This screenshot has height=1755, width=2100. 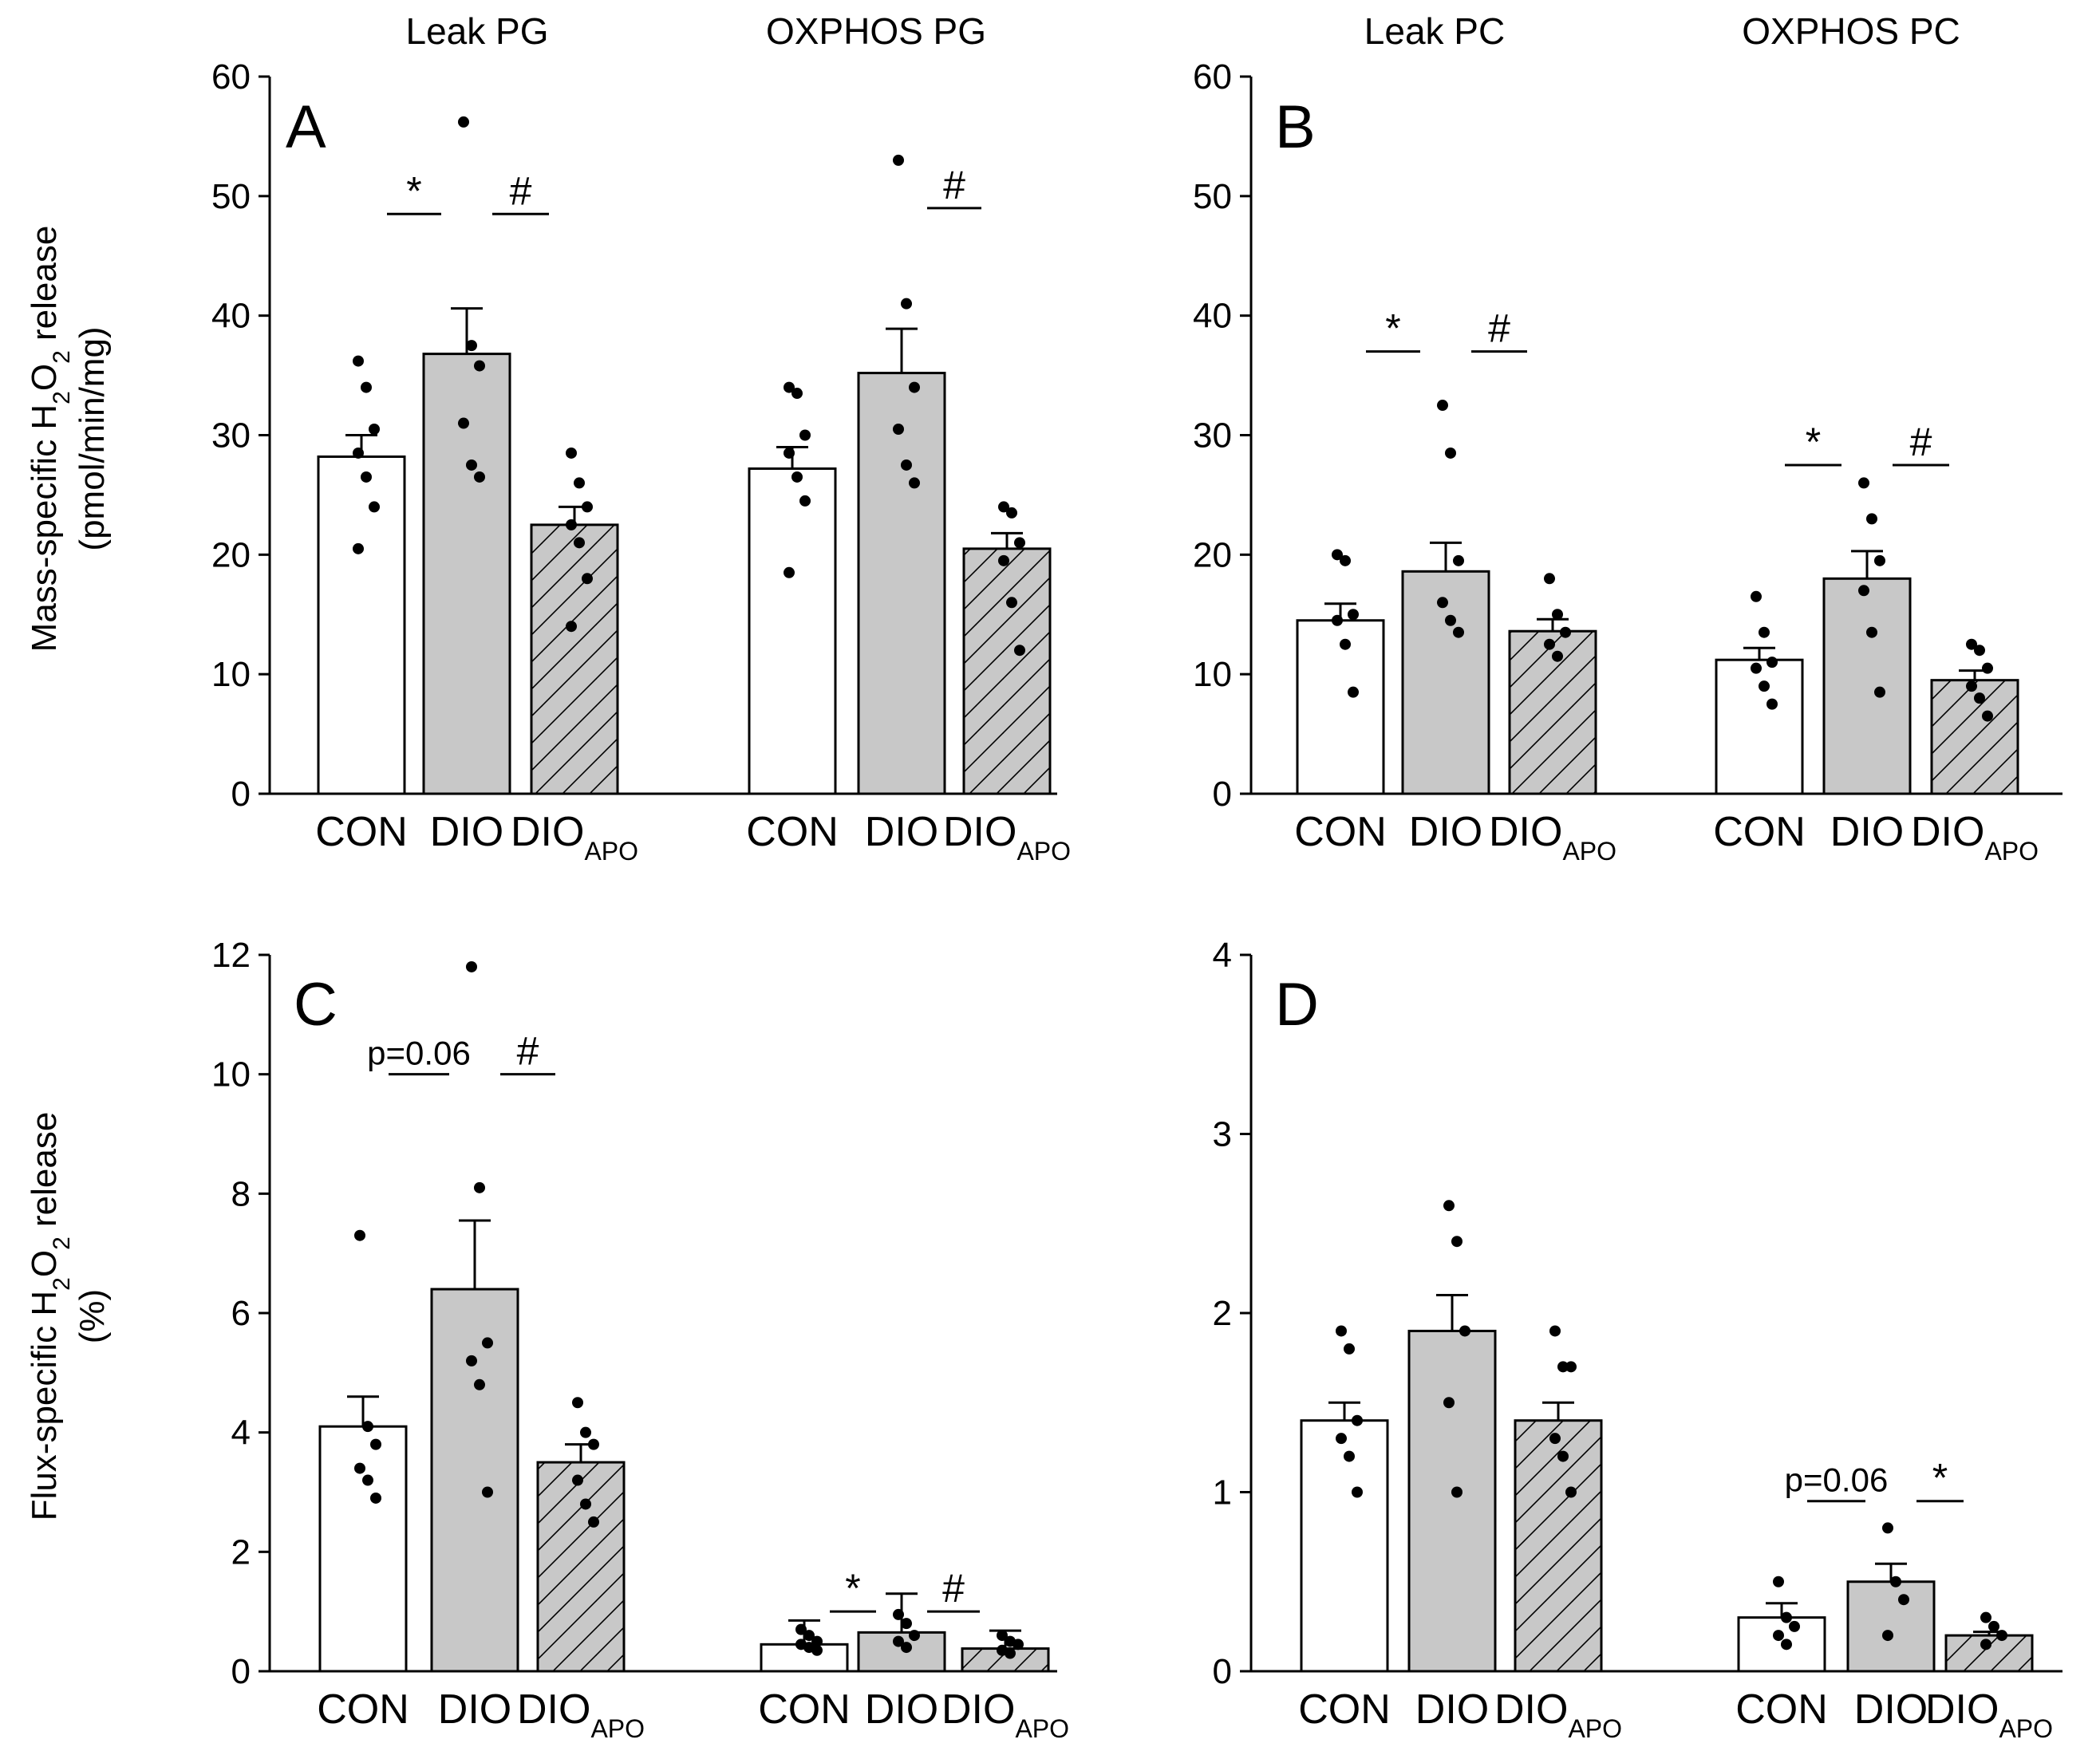 I want to click on y-tick-label: 4, so click(x=241, y=1433).